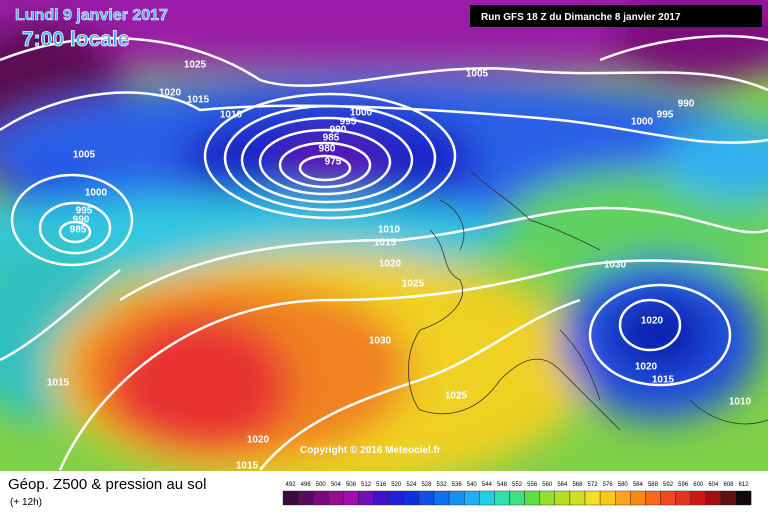 This screenshot has height=512, width=768. I want to click on scale-label: 504, so click(336, 485).